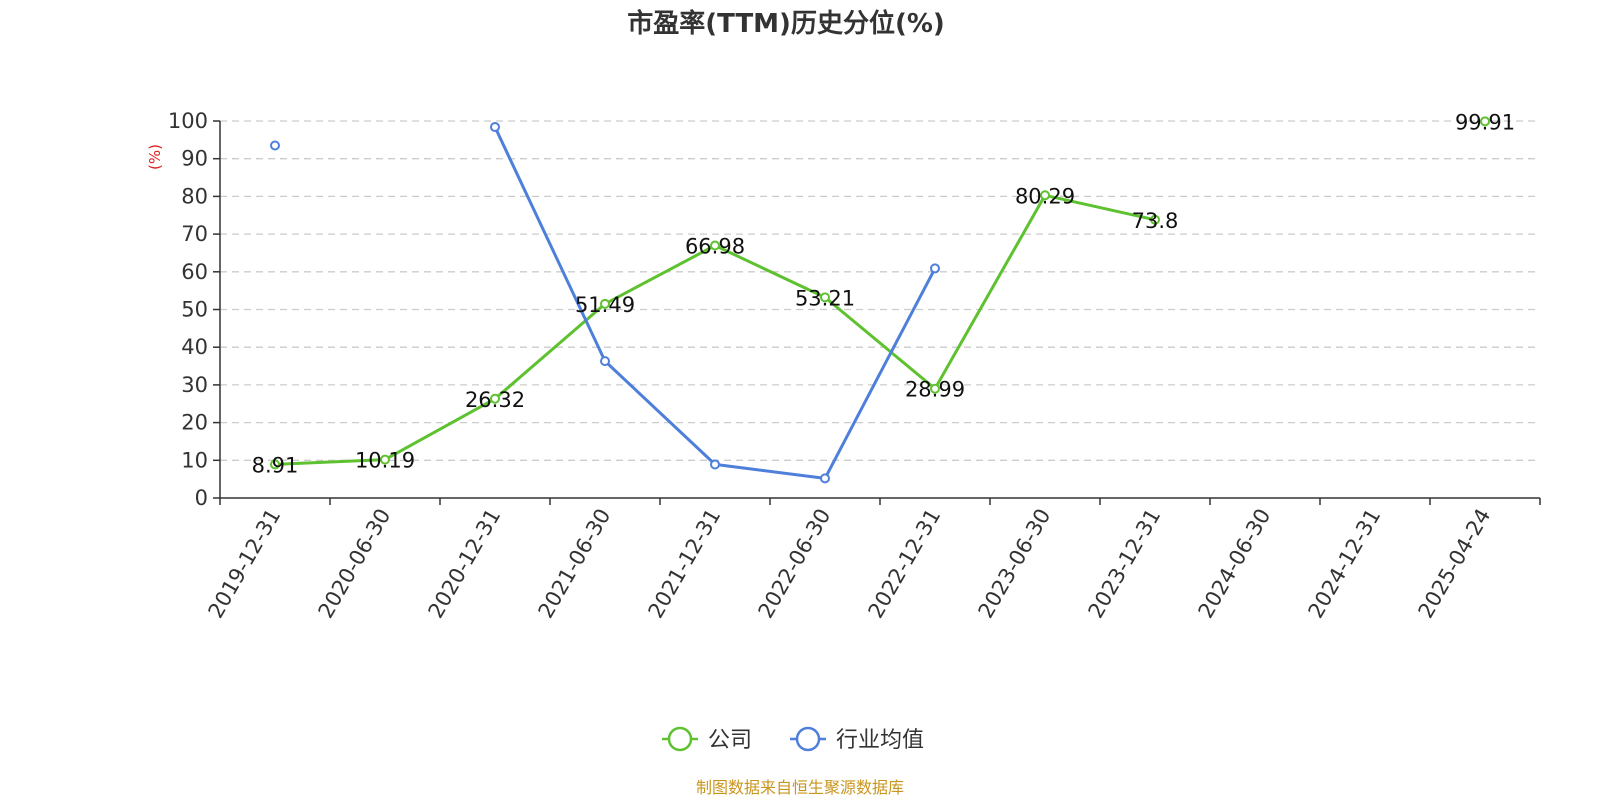 This screenshot has height=800, width=1600. Describe the element at coordinates (905, 564) in the screenshot. I see `x-tick-label: 2022-12-31` at that location.